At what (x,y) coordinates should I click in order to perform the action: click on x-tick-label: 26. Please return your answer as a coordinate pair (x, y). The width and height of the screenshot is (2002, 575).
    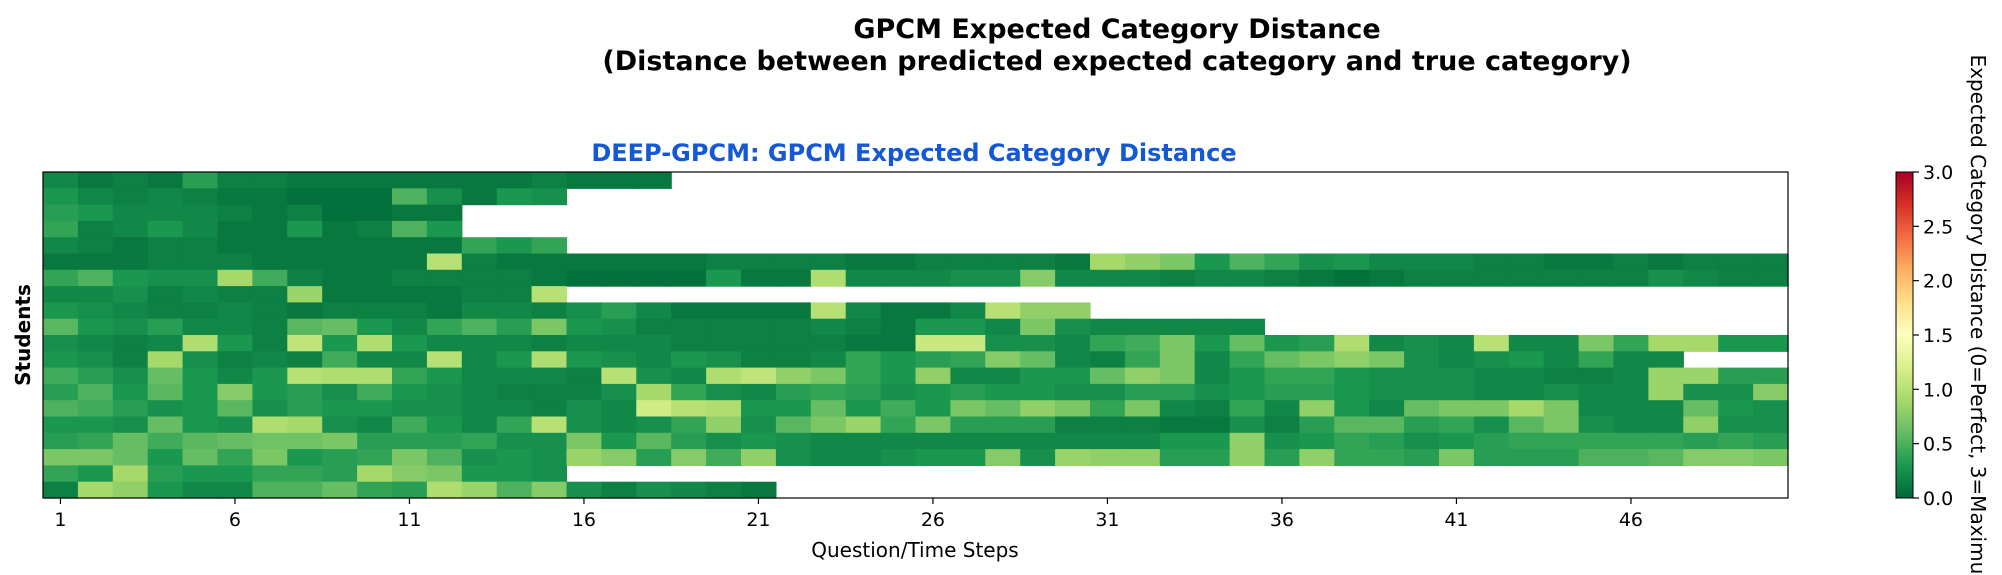
    Looking at the image, I should click on (933, 520).